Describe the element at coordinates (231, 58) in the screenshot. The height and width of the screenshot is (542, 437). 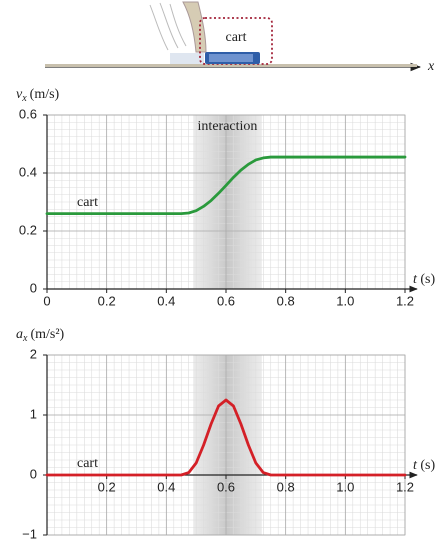
I see `cart-body` at that location.